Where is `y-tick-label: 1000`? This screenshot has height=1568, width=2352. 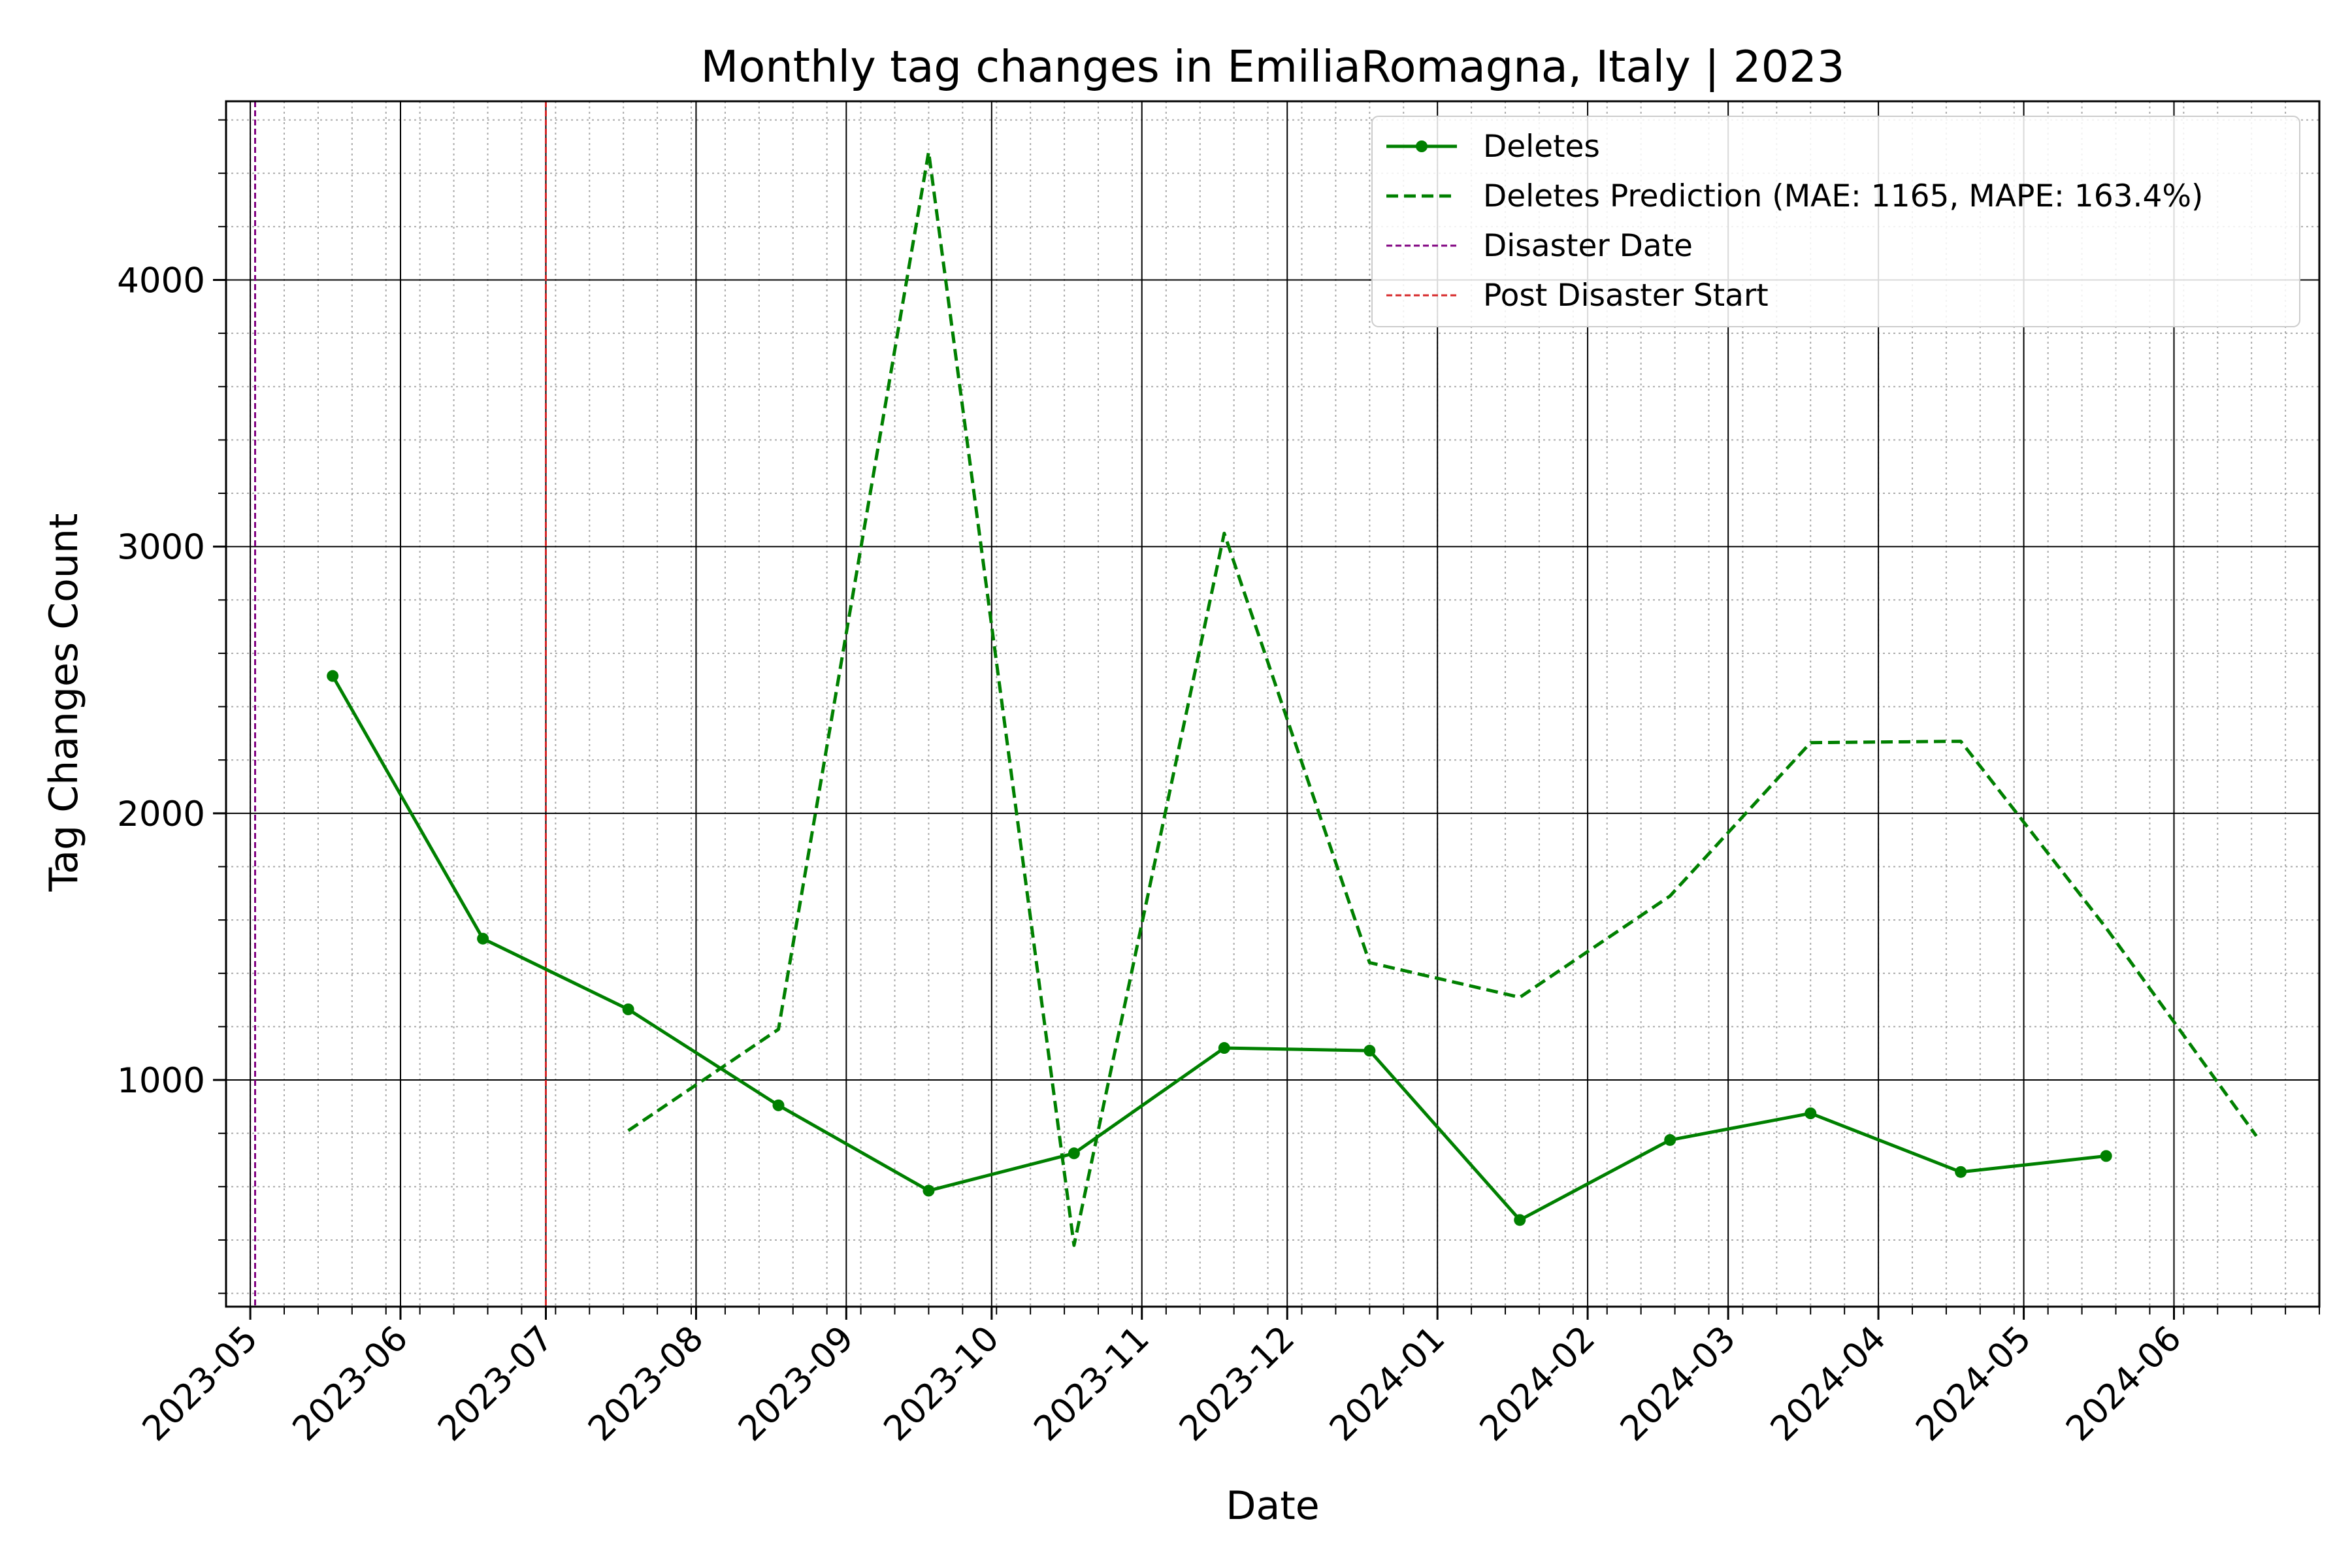 y-tick-label: 1000 is located at coordinates (161, 1081).